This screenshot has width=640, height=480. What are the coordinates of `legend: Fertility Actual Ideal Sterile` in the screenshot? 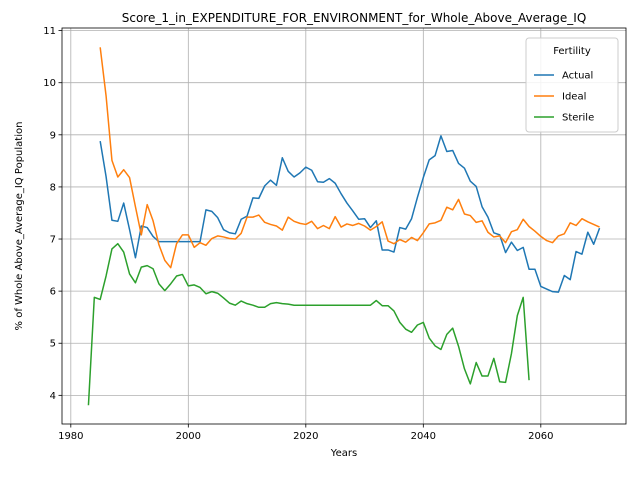 It's located at (572, 85).